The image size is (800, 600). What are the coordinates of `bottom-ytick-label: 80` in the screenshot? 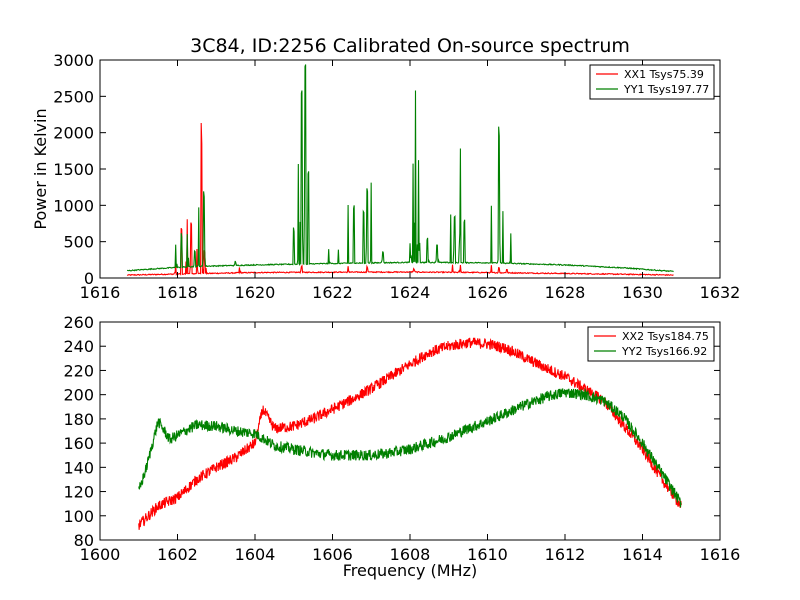 It's located at (84, 540).